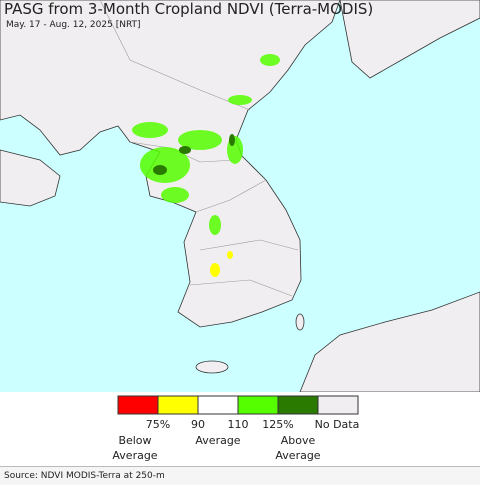 The width and height of the screenshot is (480, 485). What do you see at coordinates (198, 424) in the screenshot?
I see `legend-tick: 90` at bounding box center [198, 424].